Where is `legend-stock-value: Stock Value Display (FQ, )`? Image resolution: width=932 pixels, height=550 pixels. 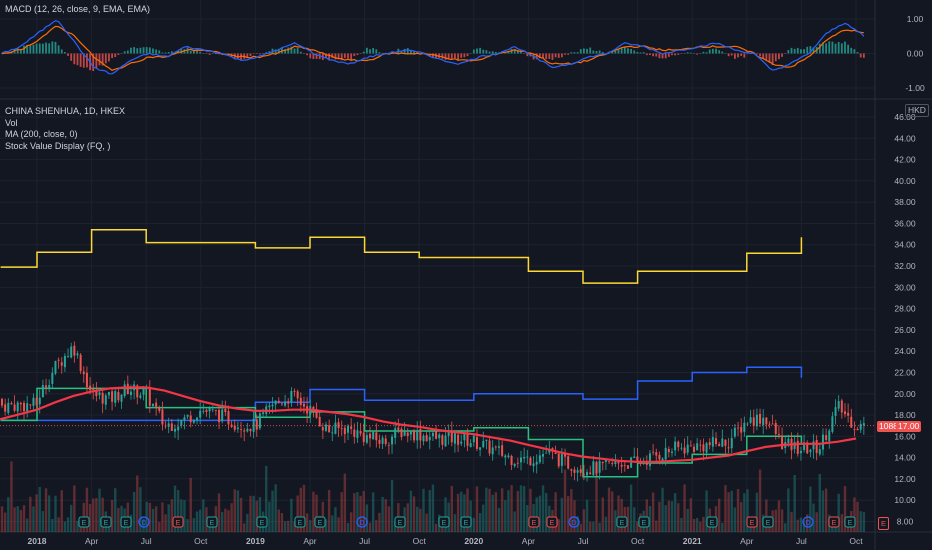
legend-stock-value: Stock Value Display (FQ, ) is located at coordinates (58, 145).